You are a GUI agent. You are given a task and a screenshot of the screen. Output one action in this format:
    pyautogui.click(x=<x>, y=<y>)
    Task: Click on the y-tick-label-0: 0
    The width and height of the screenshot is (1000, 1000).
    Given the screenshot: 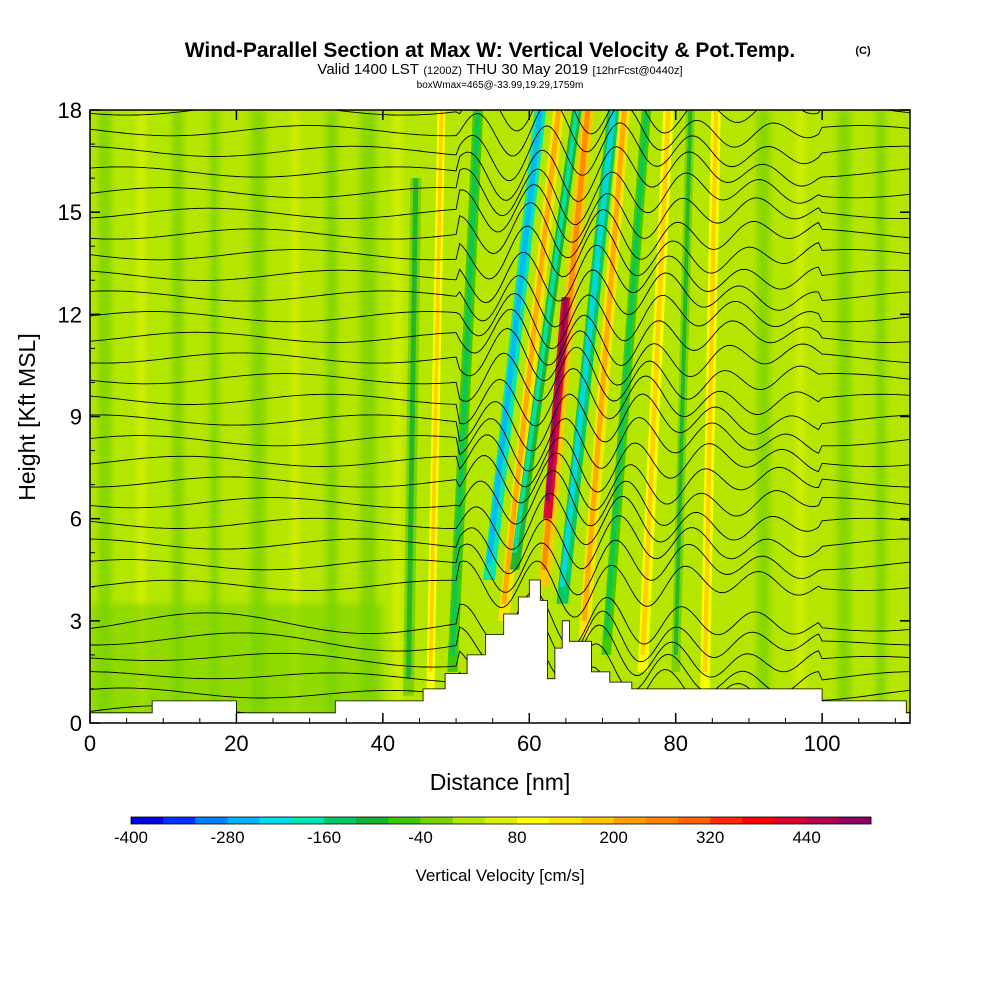 What is the action you would take?
    pyautogui.click(x=76, y=723)
    